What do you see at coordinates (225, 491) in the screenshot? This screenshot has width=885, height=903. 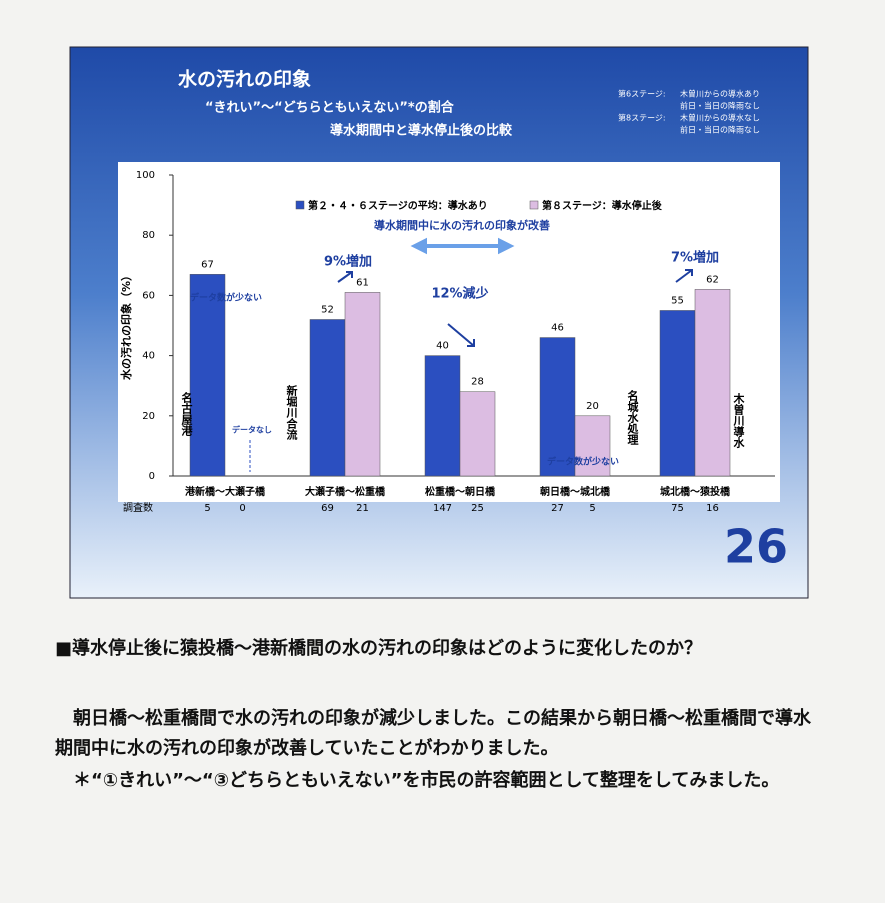 I see `x-tick-label: 港新橋～大瀬子橋` at bounding box center [225, 491].